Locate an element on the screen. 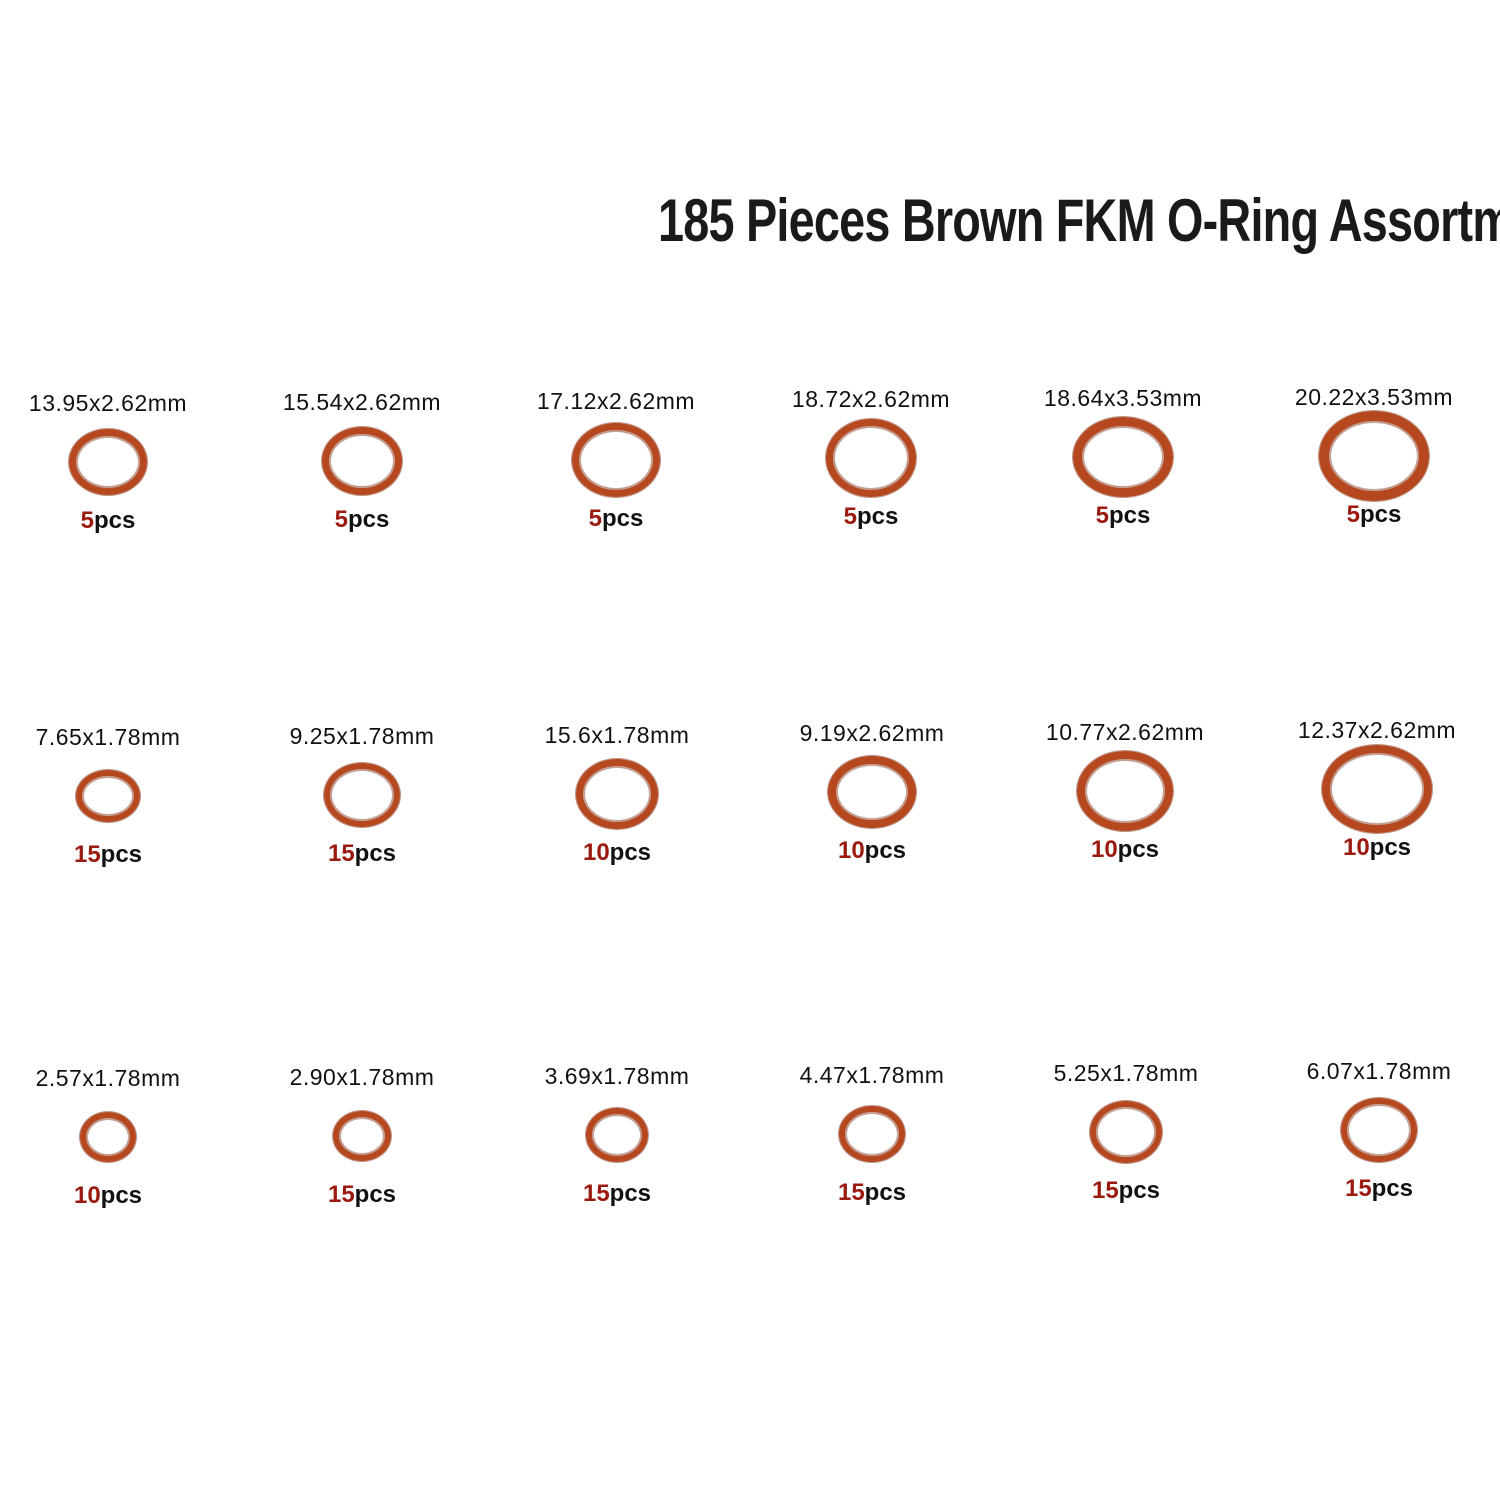  oring-size-label: 12.37x2.62mm is located at coordinates (1377, 730).